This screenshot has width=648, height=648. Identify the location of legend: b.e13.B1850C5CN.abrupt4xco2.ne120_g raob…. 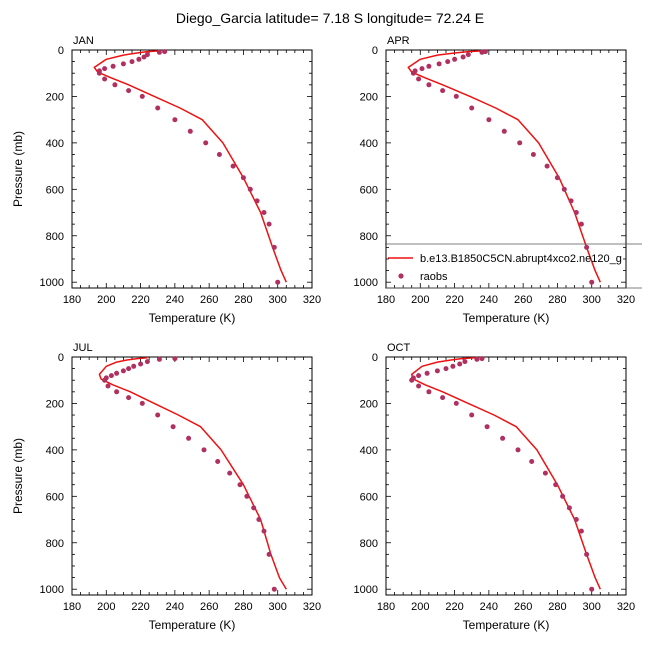
(513, 266).